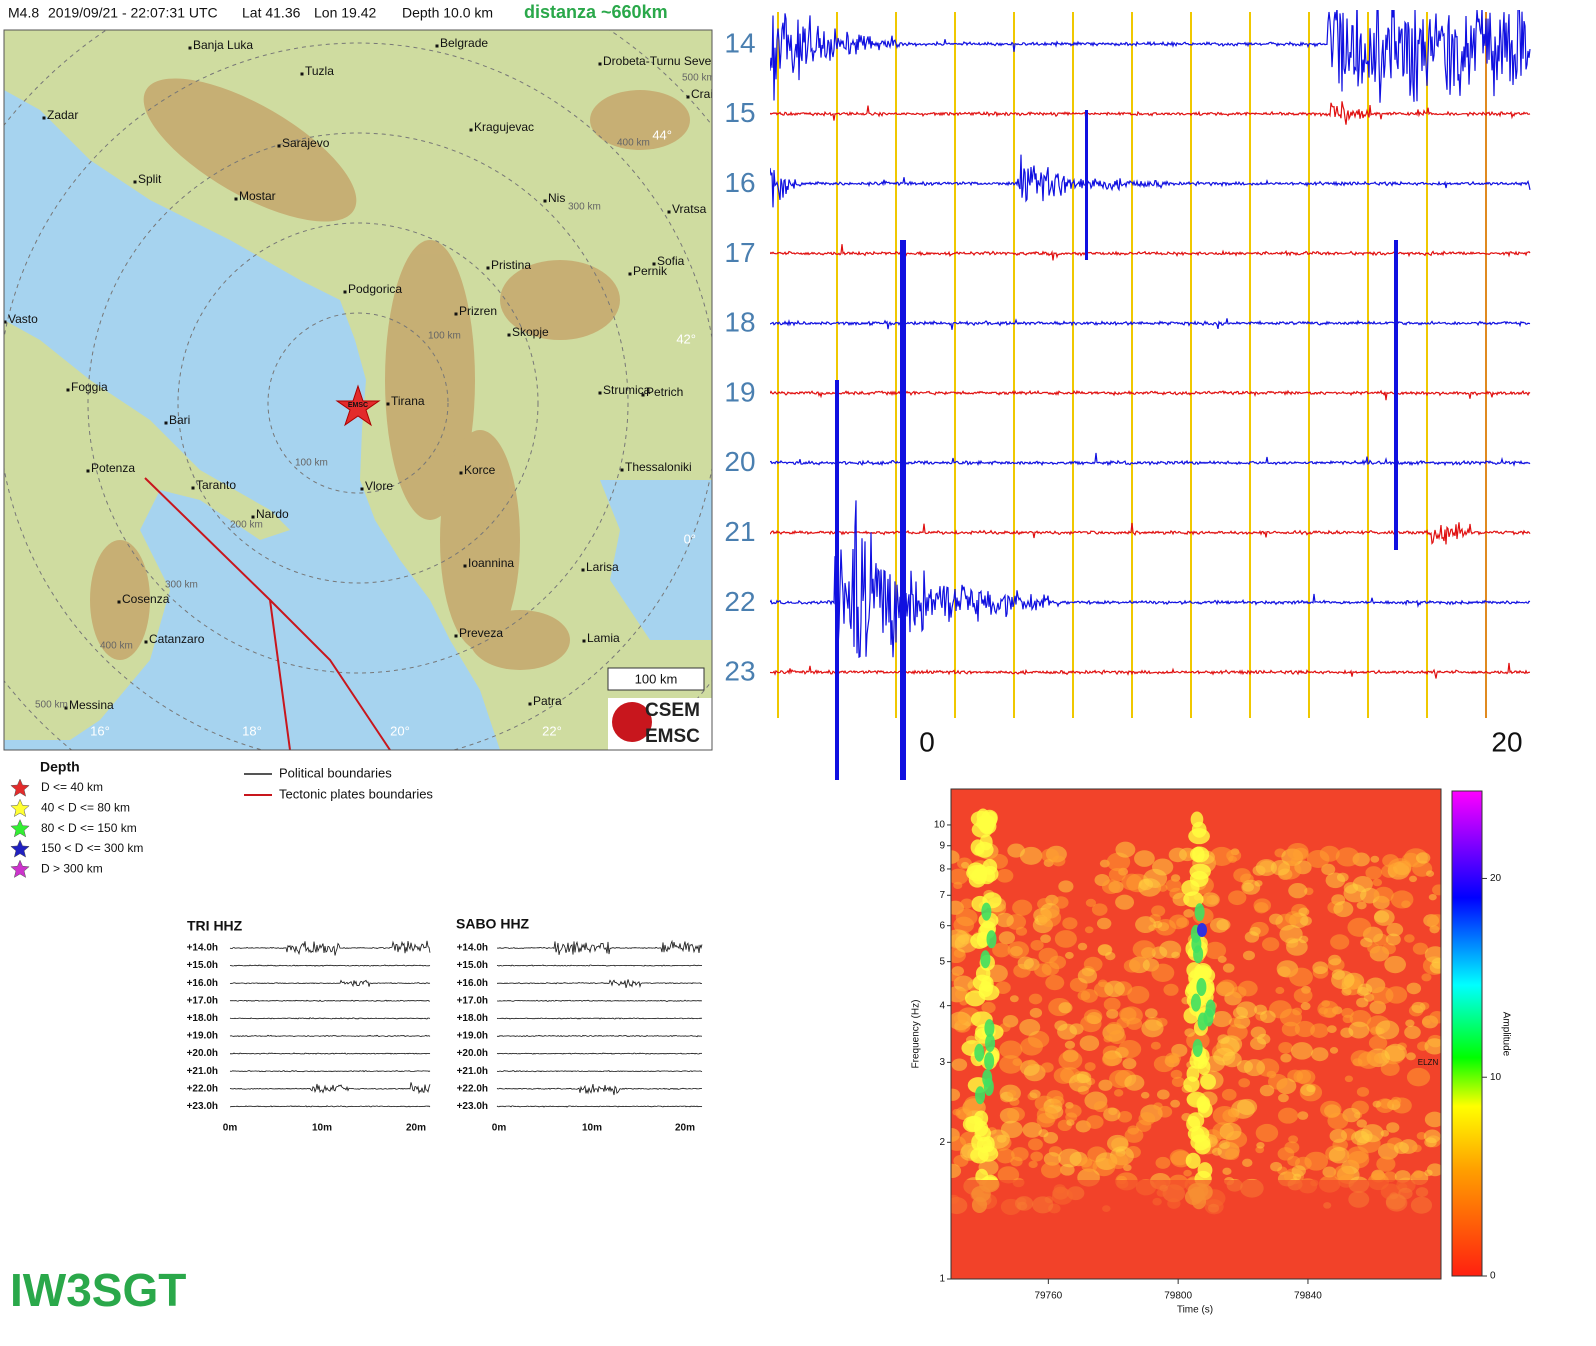 This screenshot has height=1346, width=1596. What do you see at coordinates (216, 485) in the screenshot?
I see `city-label: Taranto` at bounding box center [216, 485].